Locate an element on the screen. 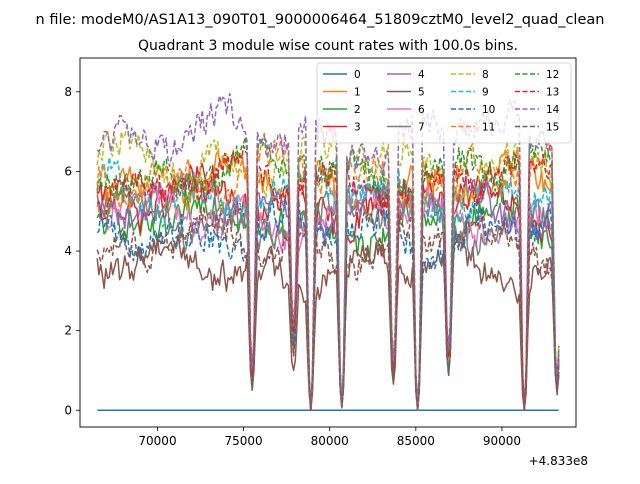 The image size is (640, 484). legend-label: 2 is located at coordinates (357, 110).